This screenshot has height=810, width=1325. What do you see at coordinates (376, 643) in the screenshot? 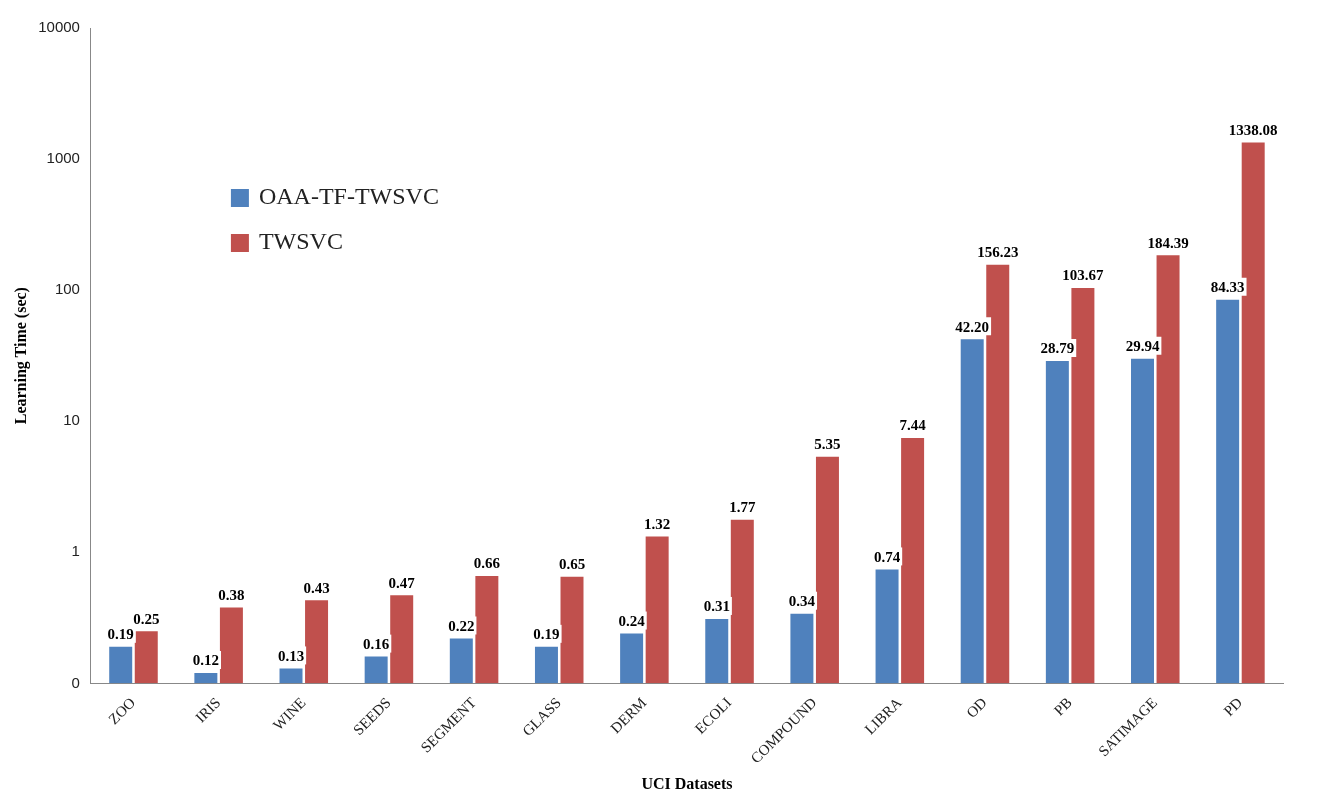
I see `data-label: 0.16` at bounding box center [376, 643].